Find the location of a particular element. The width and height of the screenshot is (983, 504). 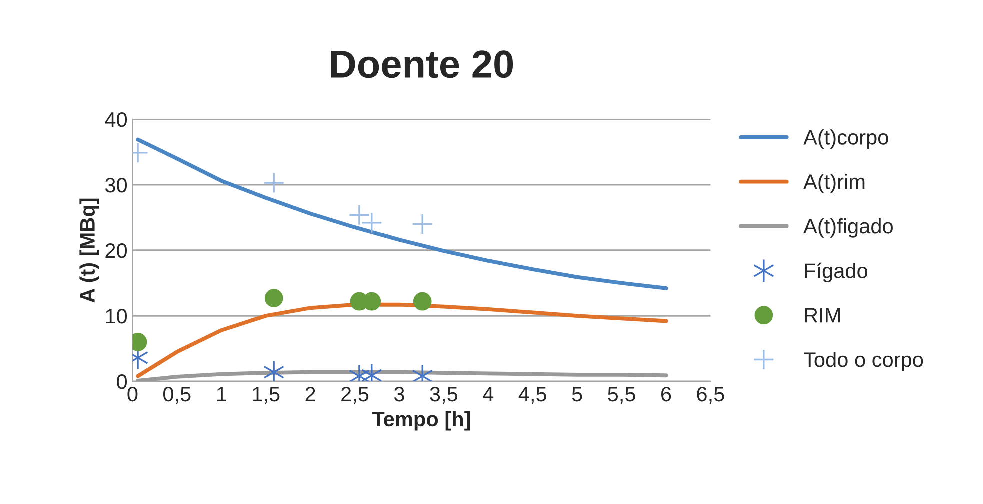

x-axis-title: Tempo [h] is located at coordinates (421, 421).